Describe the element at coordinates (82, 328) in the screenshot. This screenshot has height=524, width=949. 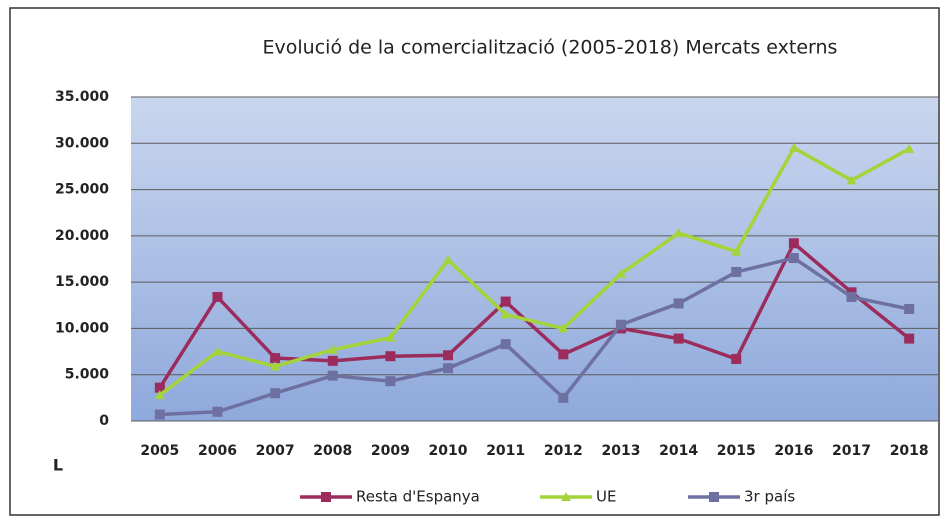
I see `y-tick-label: 10.000` at that location.